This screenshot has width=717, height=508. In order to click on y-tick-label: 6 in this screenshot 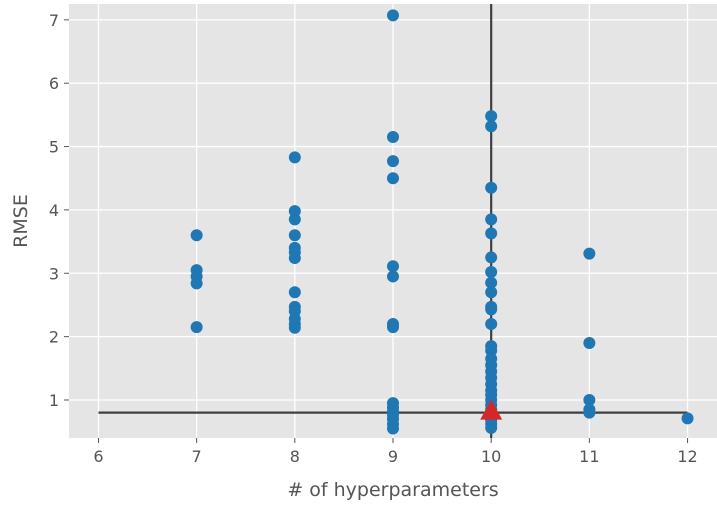, I will do `click(54, 83)`.